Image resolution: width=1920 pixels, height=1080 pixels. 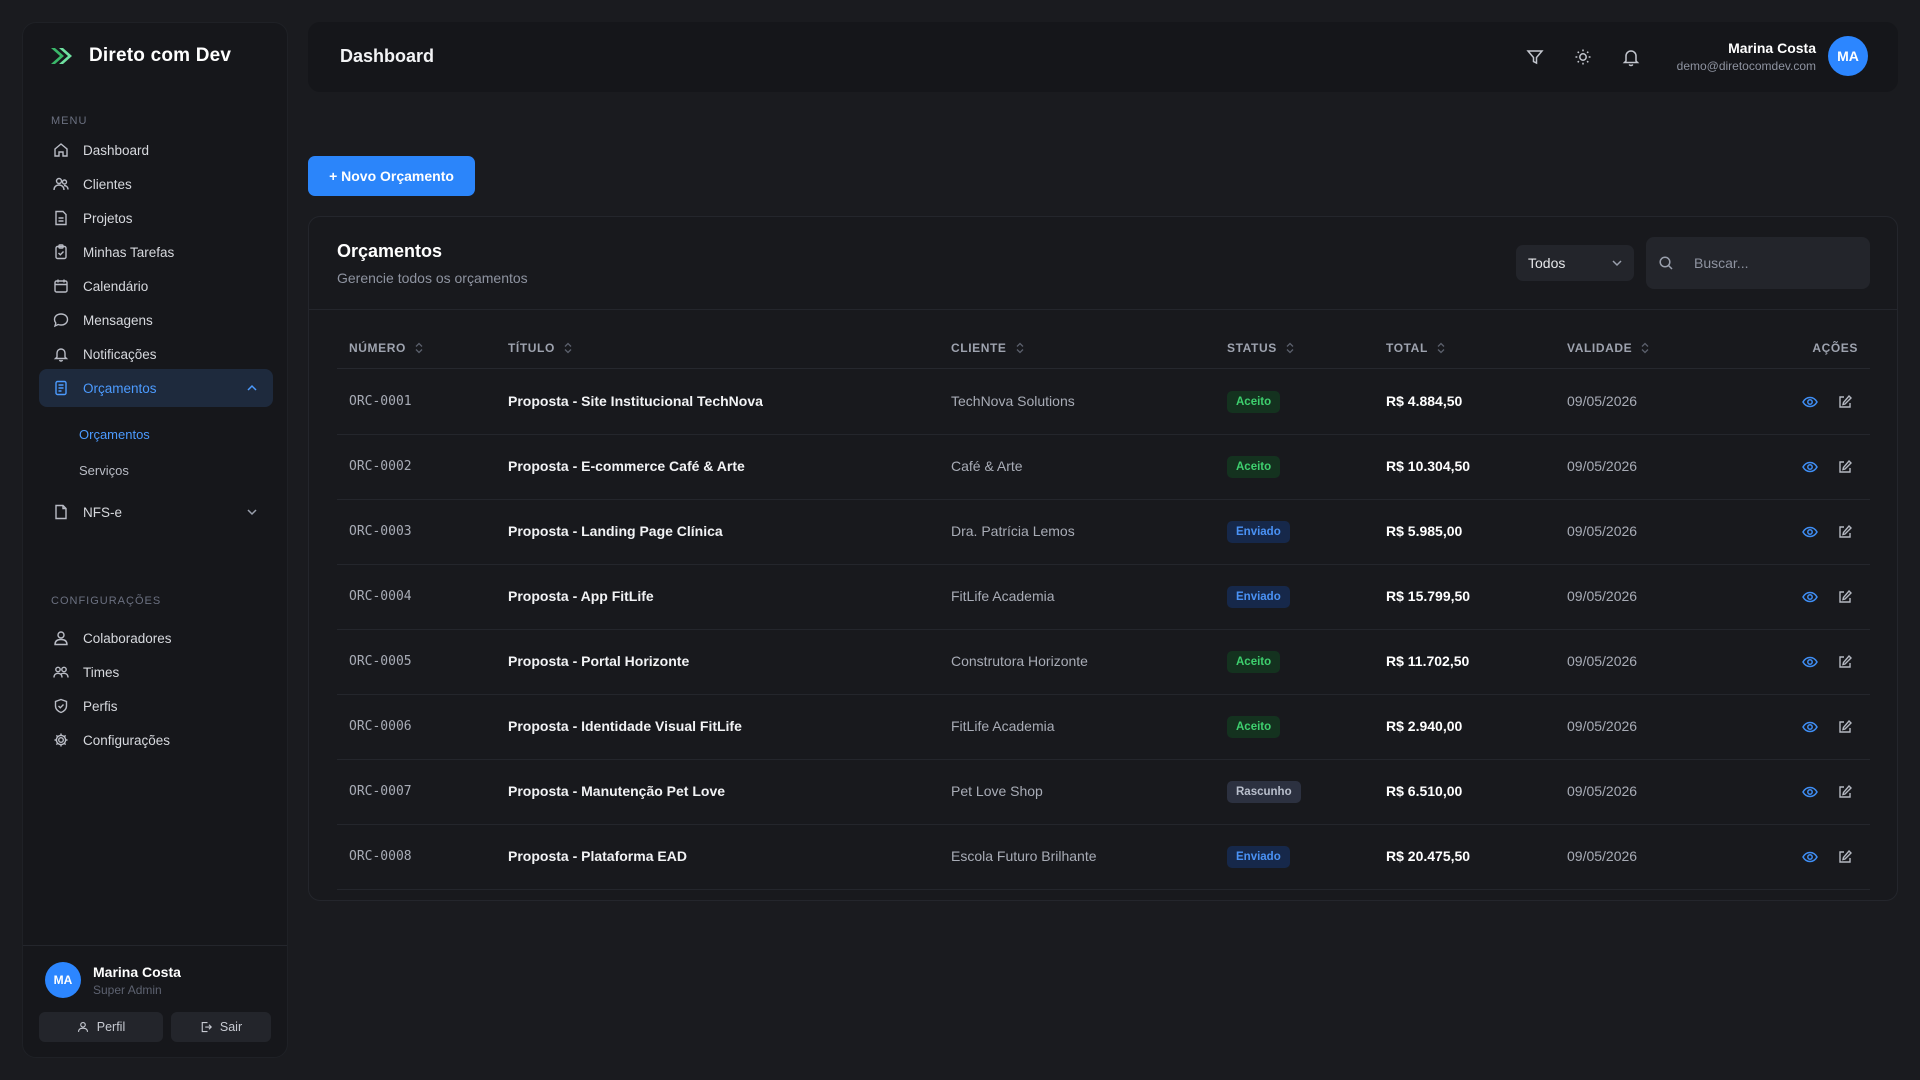 What do you see at coordinates (1424, 401) in the screenshot?
I see `budget-total: R$ 4.884,50` at bounding box center [1424, 401].